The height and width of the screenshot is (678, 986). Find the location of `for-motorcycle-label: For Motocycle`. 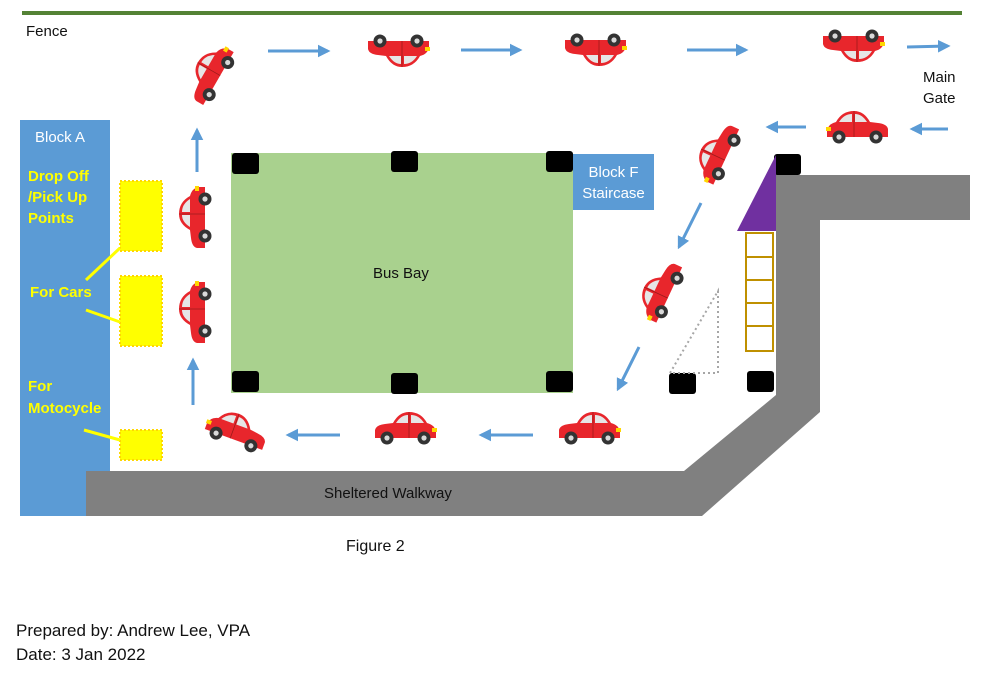

for-motorcycle-label: For Motocycle is located at coordinates (64, 398).